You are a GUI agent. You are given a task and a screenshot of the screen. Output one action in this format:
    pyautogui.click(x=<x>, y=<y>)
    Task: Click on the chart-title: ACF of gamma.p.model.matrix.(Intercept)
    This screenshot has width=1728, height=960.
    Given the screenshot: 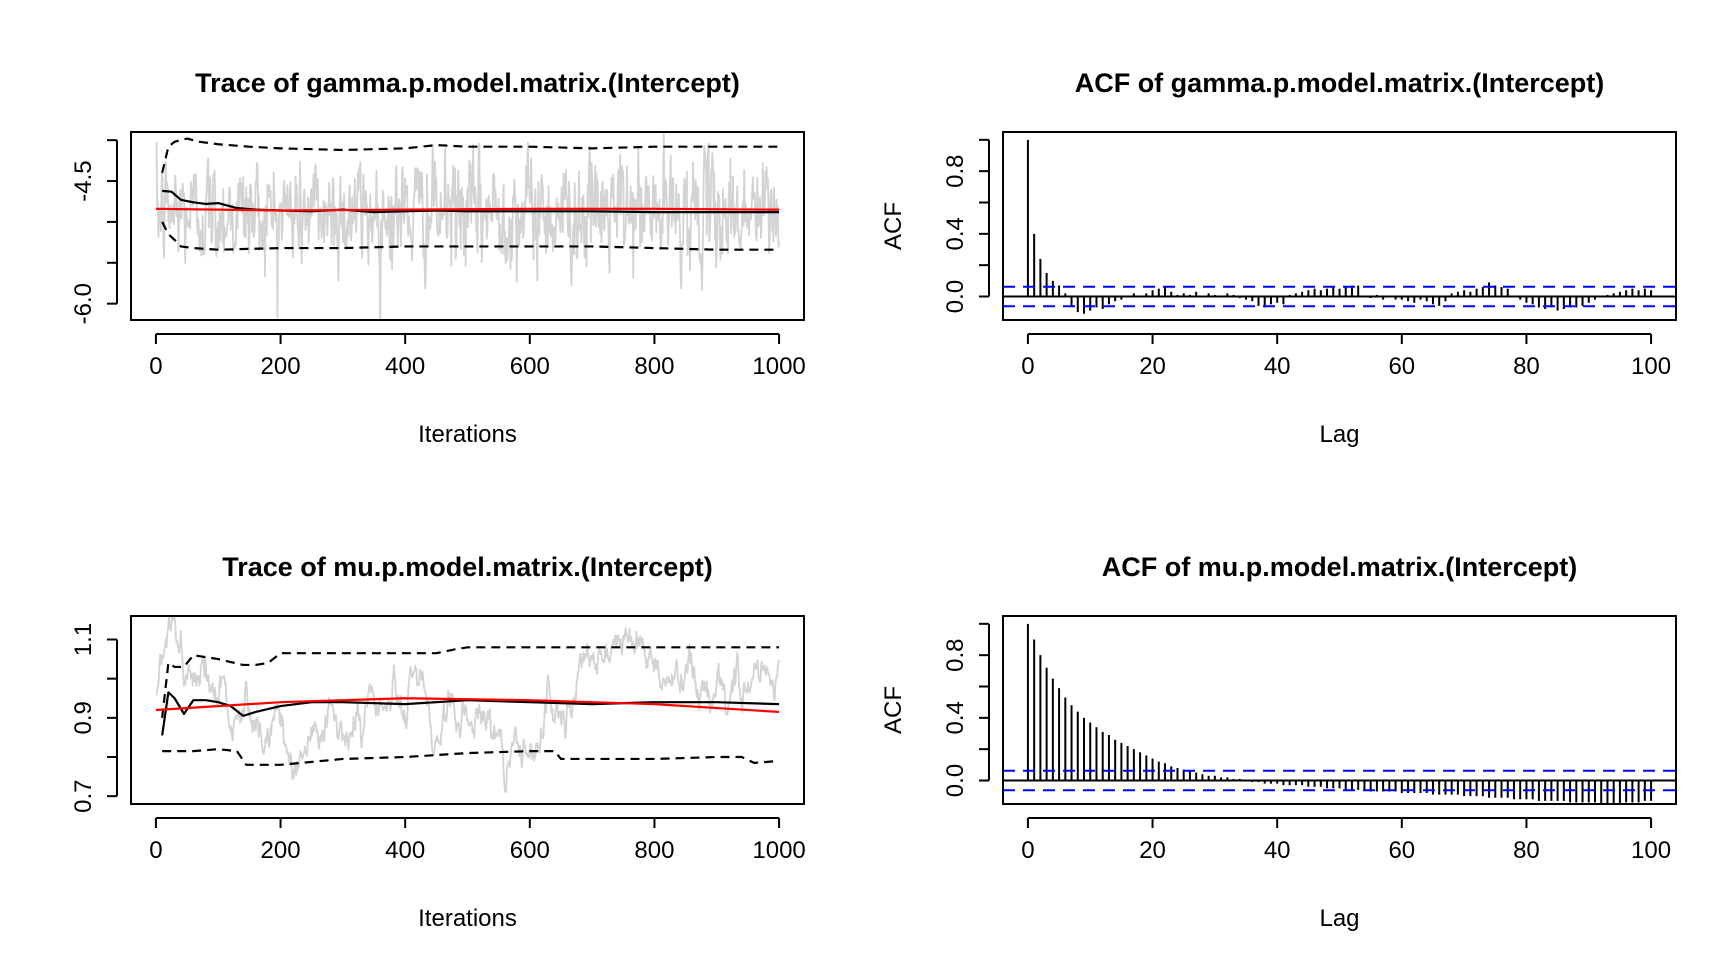 What is the action you would take?
    pyautogui.click(x=1340, y=83)
    